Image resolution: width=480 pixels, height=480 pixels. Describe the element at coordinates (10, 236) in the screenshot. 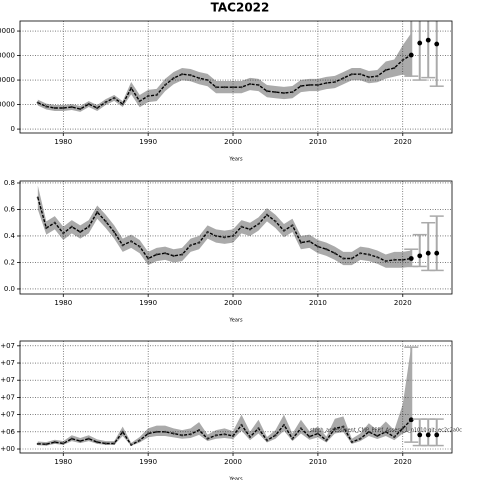

I see `y-tick-label: 0.4` at that location.